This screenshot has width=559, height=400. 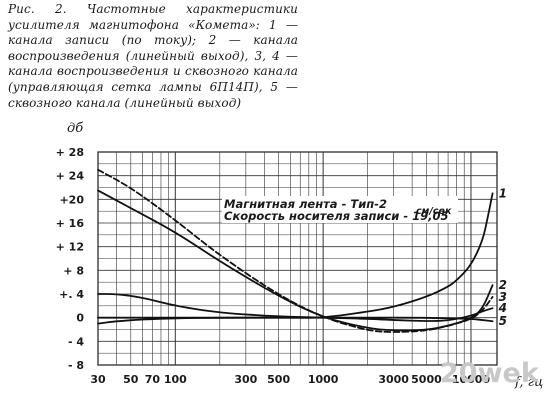 What do you see at coordinates (336, 216) in the screenshot?
I see `annotation-line-speed: Скорость носителя записи - 19,05` at bounding box center [336, 216].